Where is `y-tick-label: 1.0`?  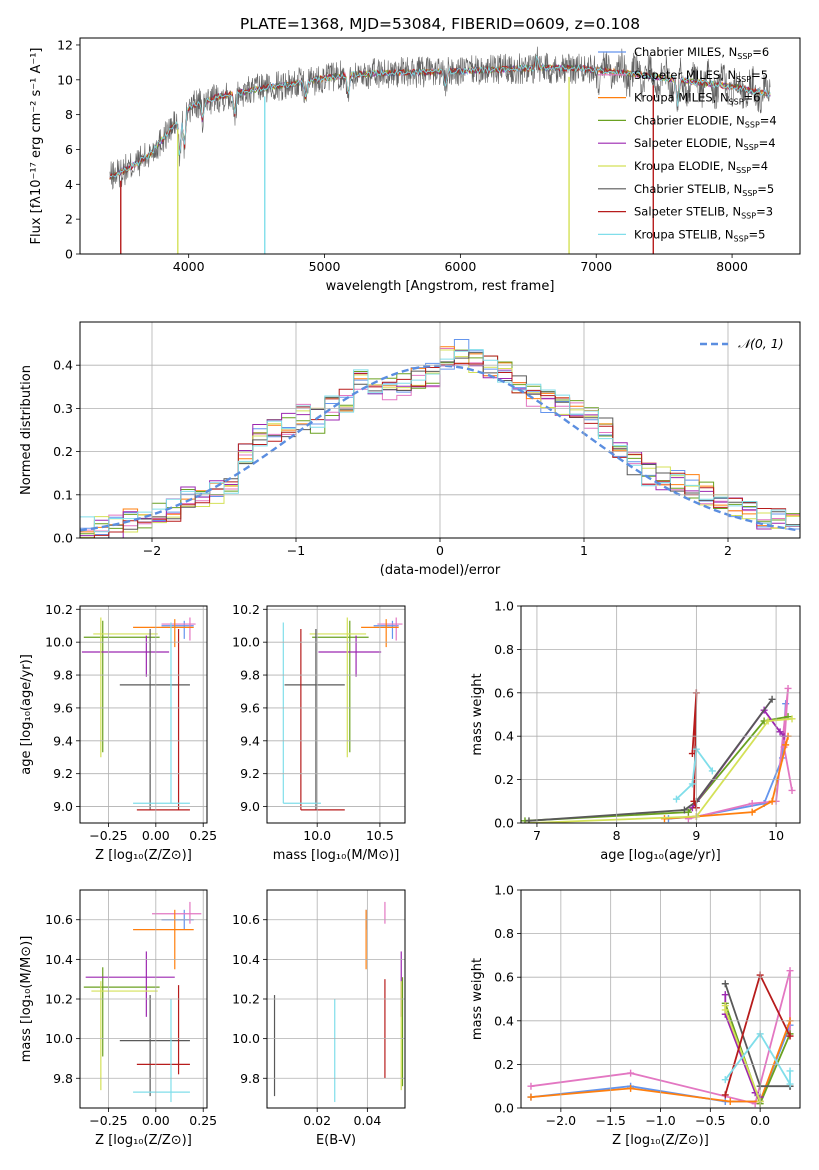
y-tick-label: 1.0 is located at coordinates (504, 606).